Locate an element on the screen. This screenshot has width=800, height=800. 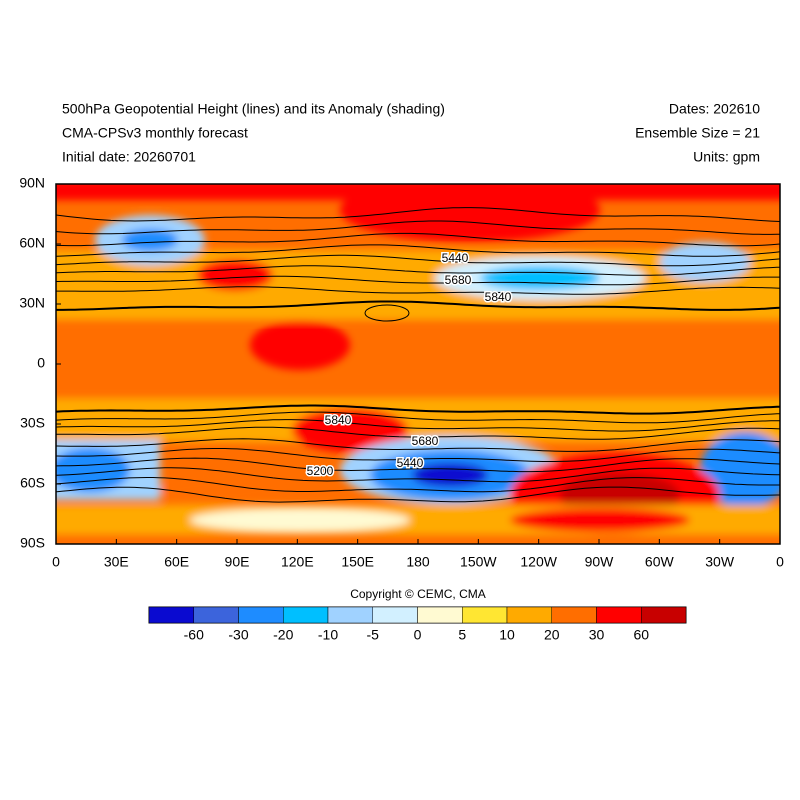
colorbar-label: -5 is located at coordinates (373, 635).